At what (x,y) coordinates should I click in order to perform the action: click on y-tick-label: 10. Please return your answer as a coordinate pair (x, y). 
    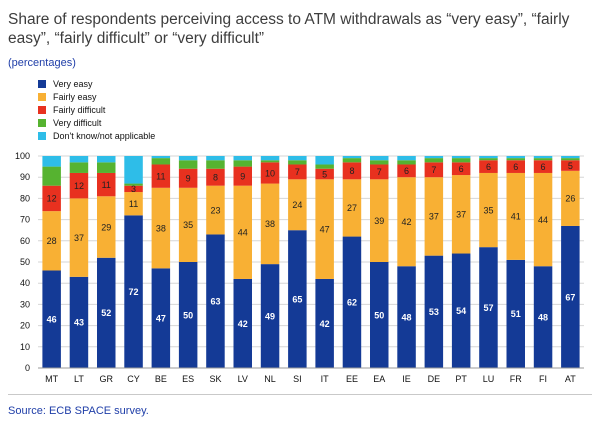
    Looking at the image, I should click on (25, 347).